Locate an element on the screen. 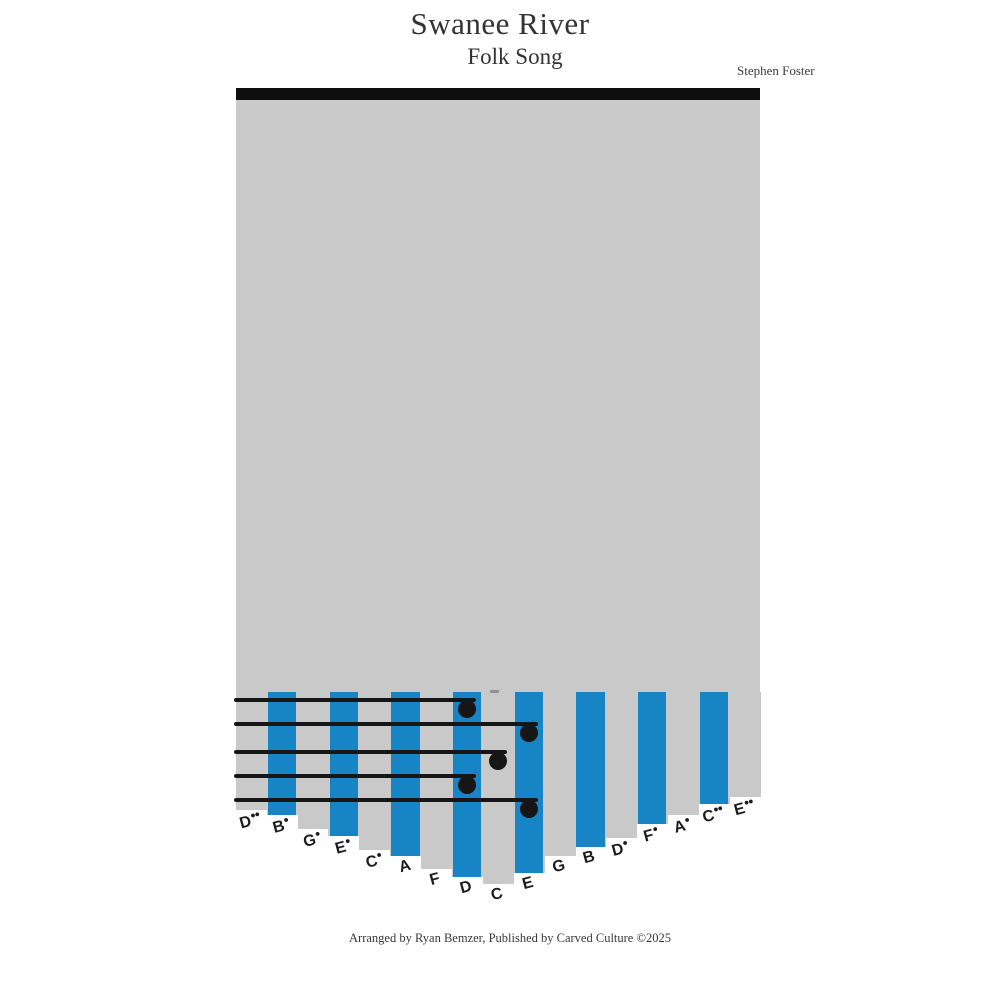  tine-G is located at coordinates (560, 774).